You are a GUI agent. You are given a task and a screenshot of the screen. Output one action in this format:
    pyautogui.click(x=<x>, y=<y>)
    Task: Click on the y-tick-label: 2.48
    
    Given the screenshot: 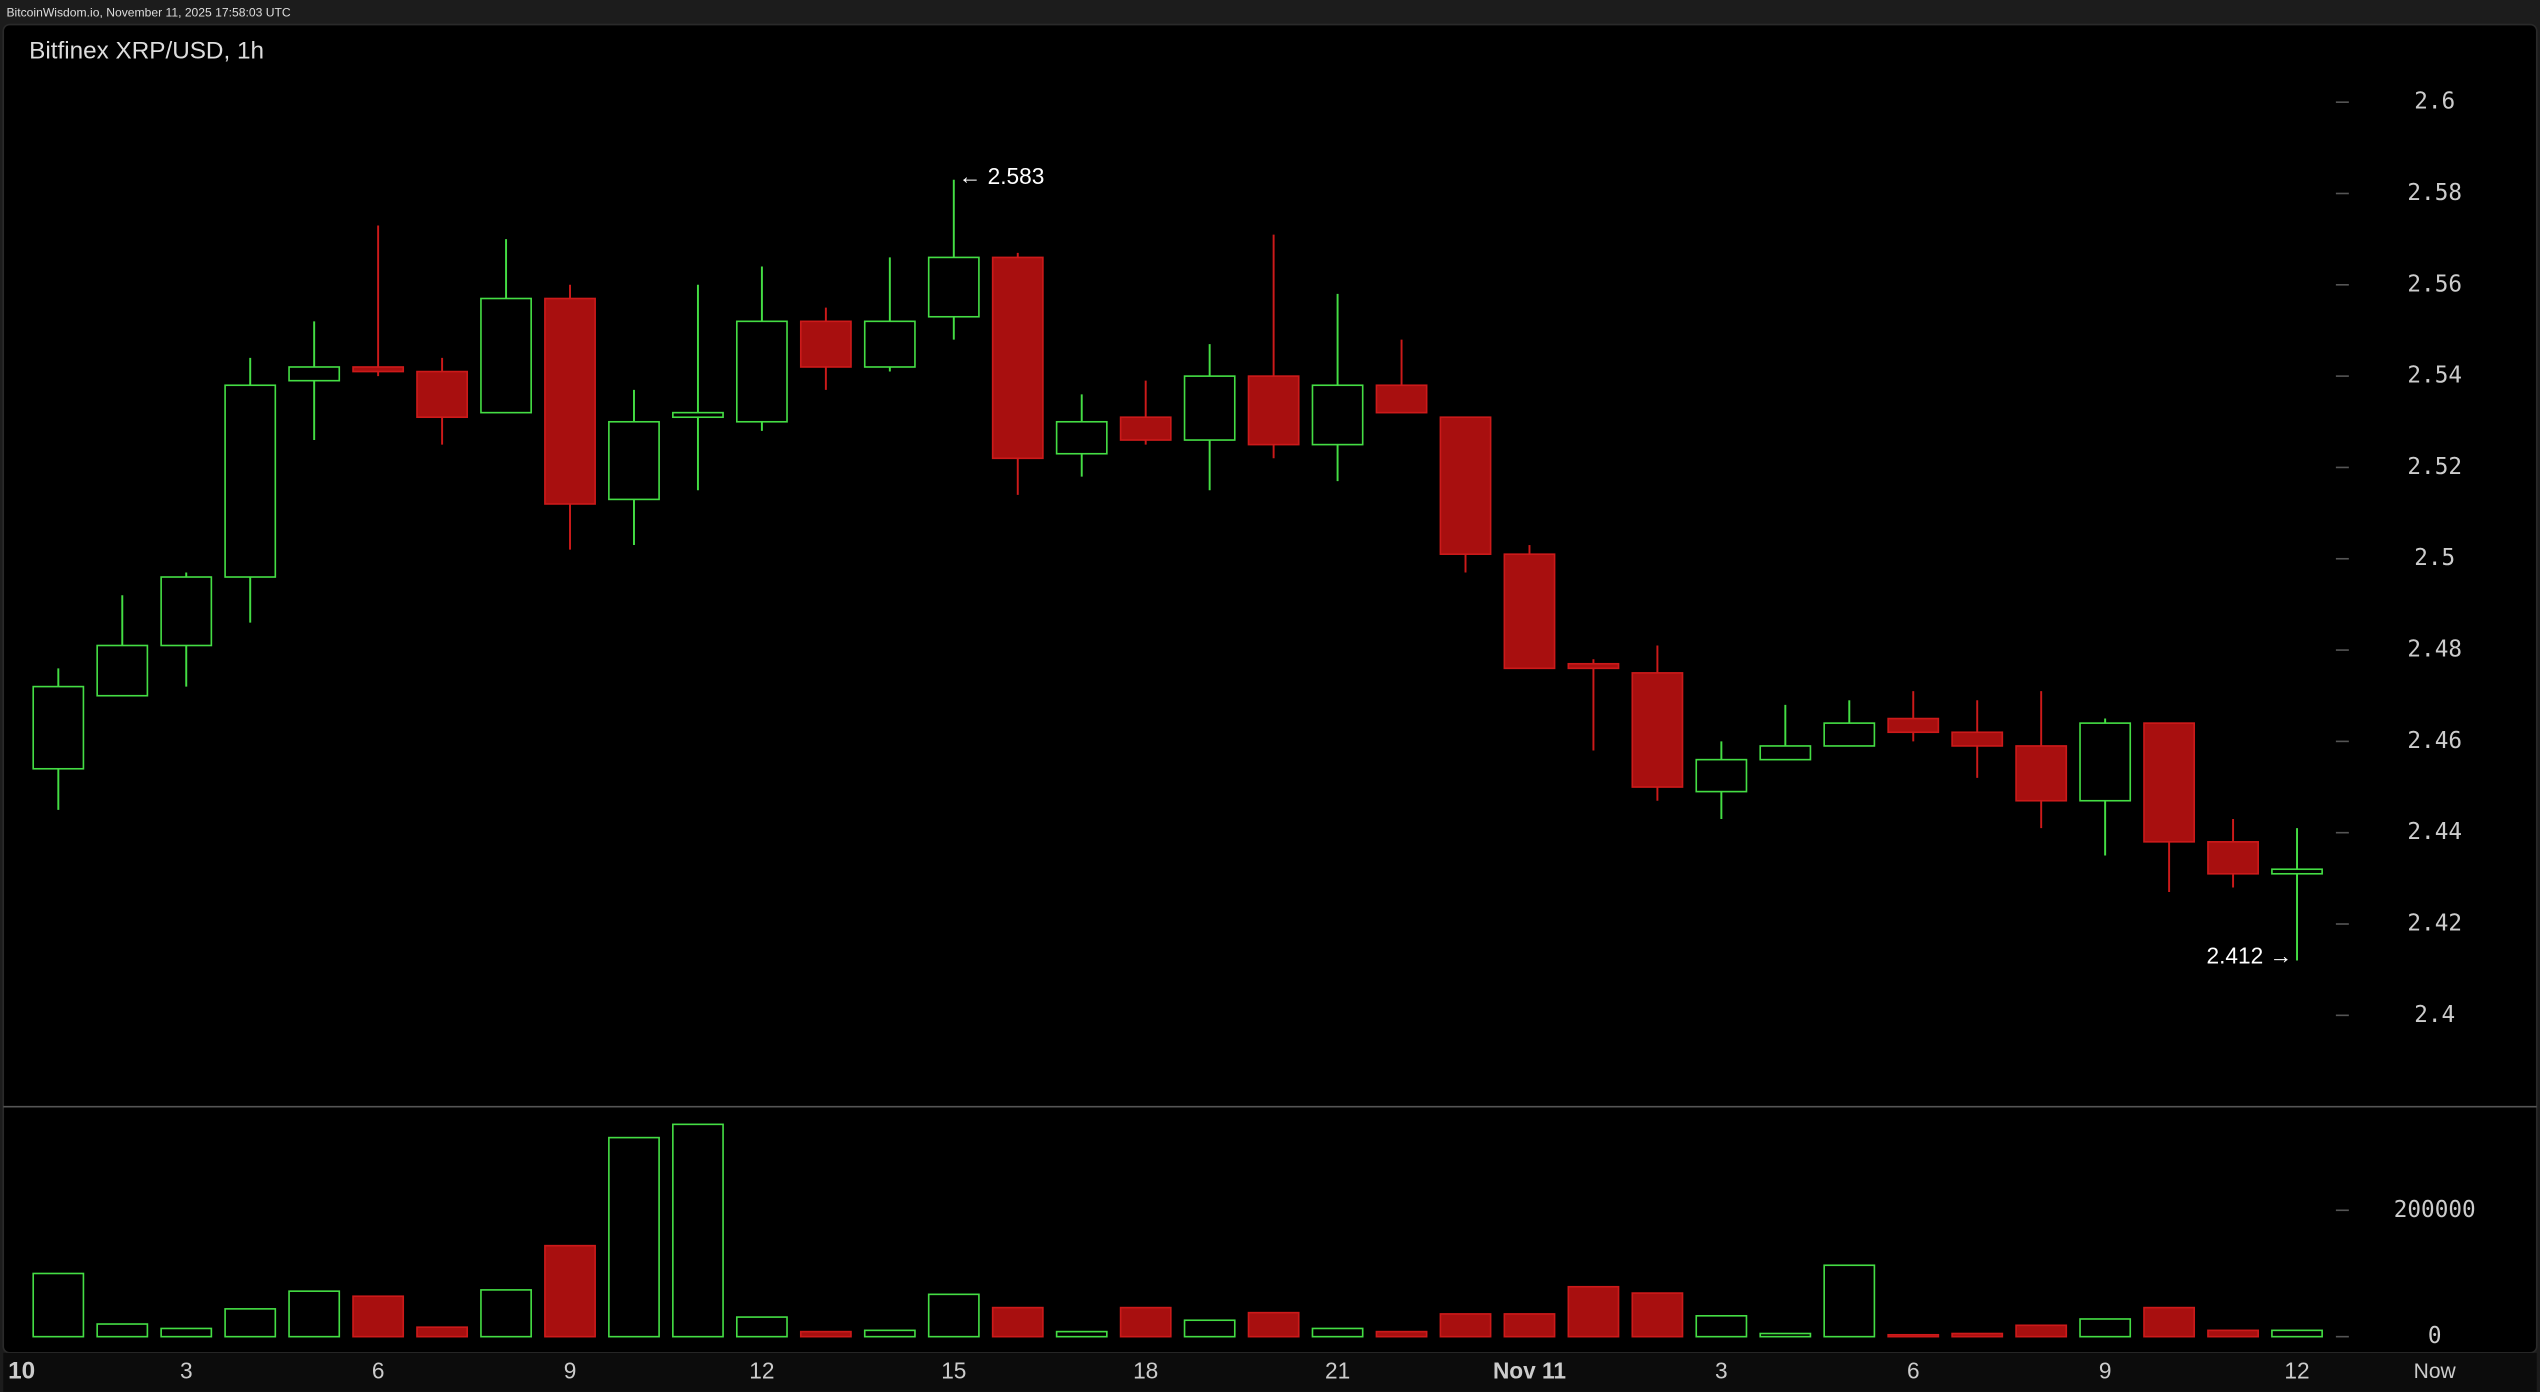 What is the action you would take?
    pyautogui.click(x=2434, y=650)
    